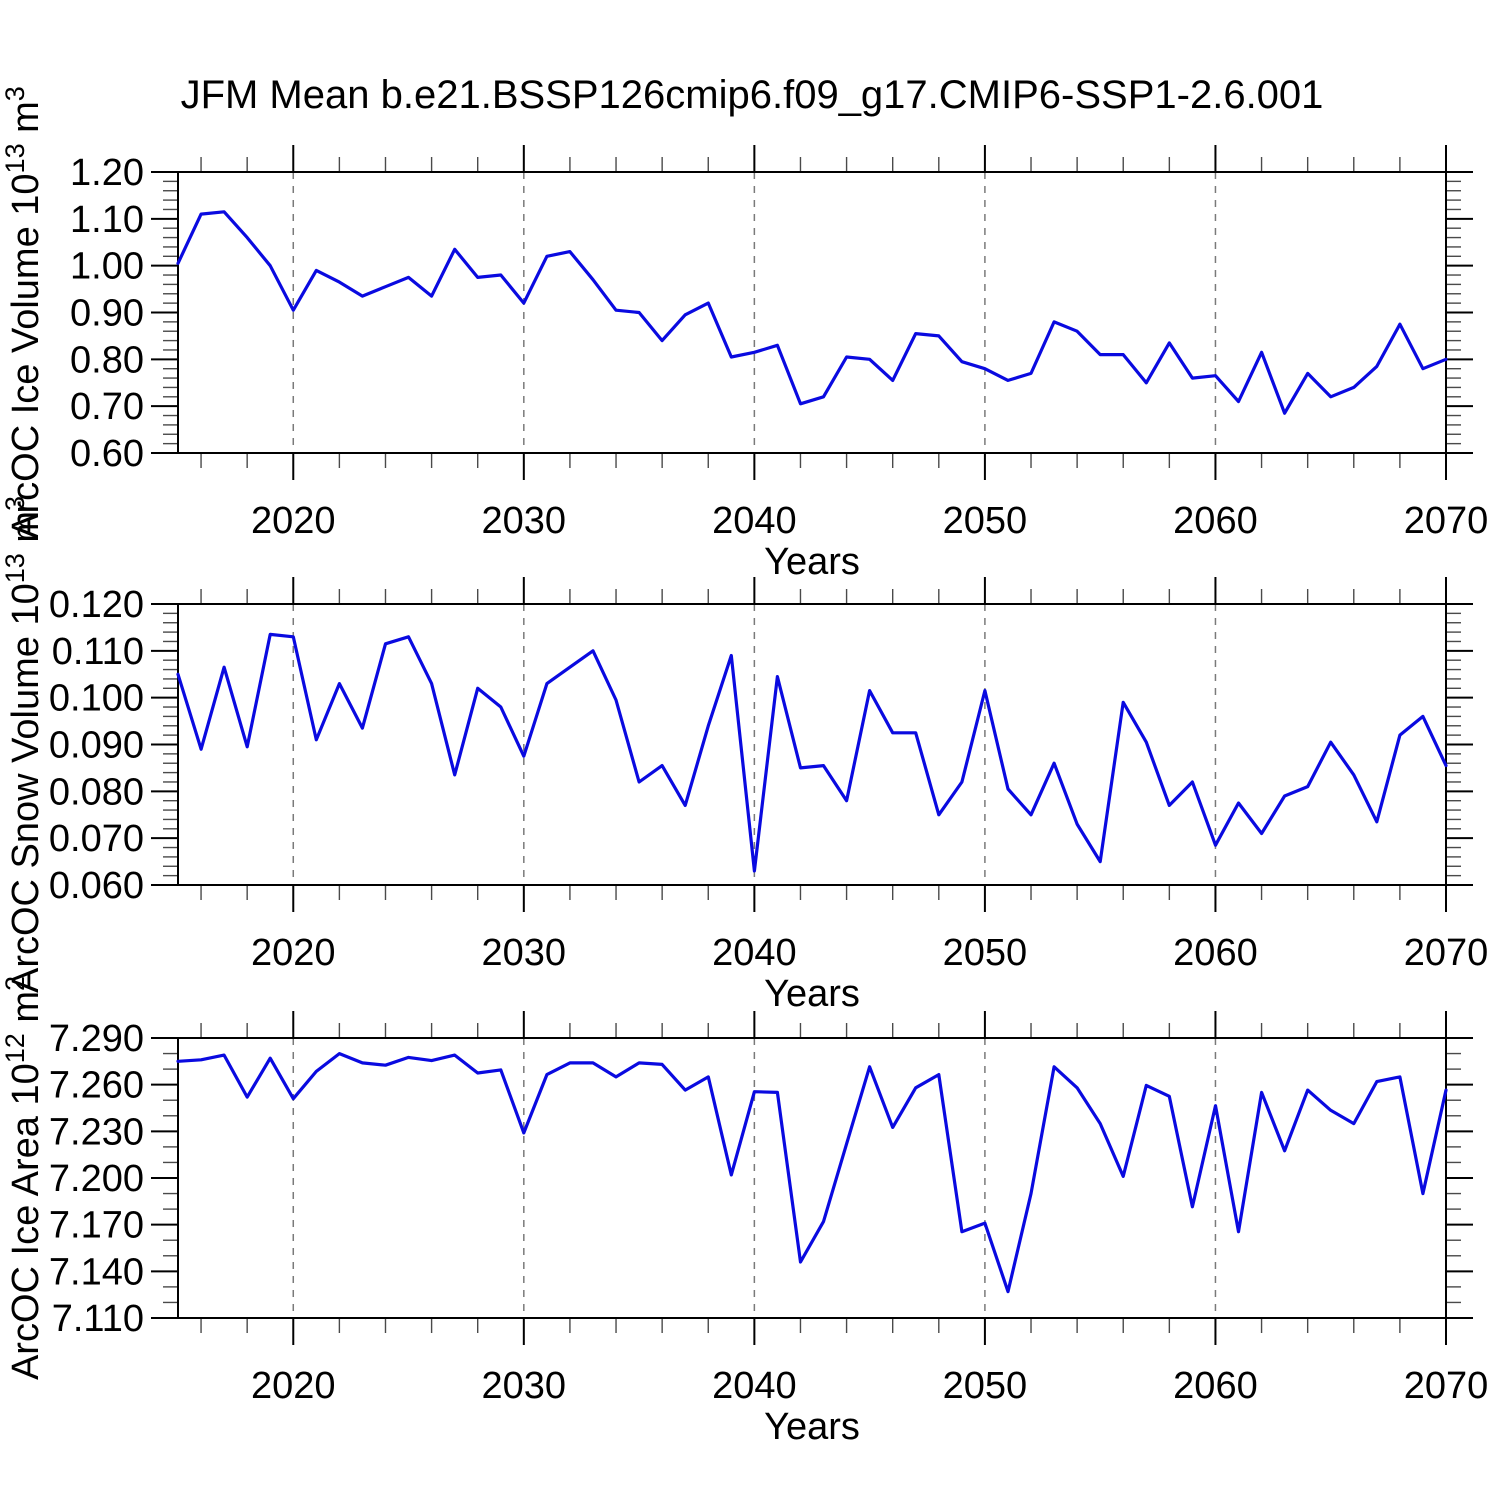 Image resolution: width=1500 pixels, height=1500 pixels. I want to click on y-tick-label: 0.100, so click(96, 699).